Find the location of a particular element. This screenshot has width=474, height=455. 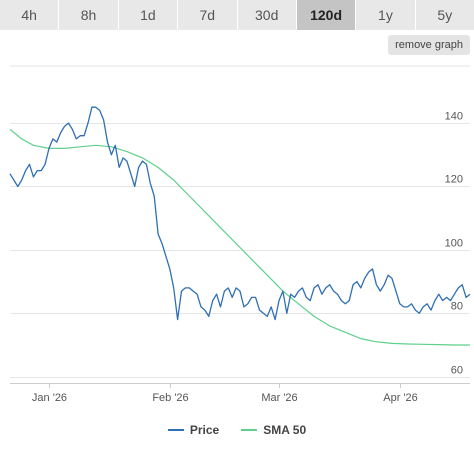

chart-legend: Price SMA 50 is located at coordinates (237, 430).